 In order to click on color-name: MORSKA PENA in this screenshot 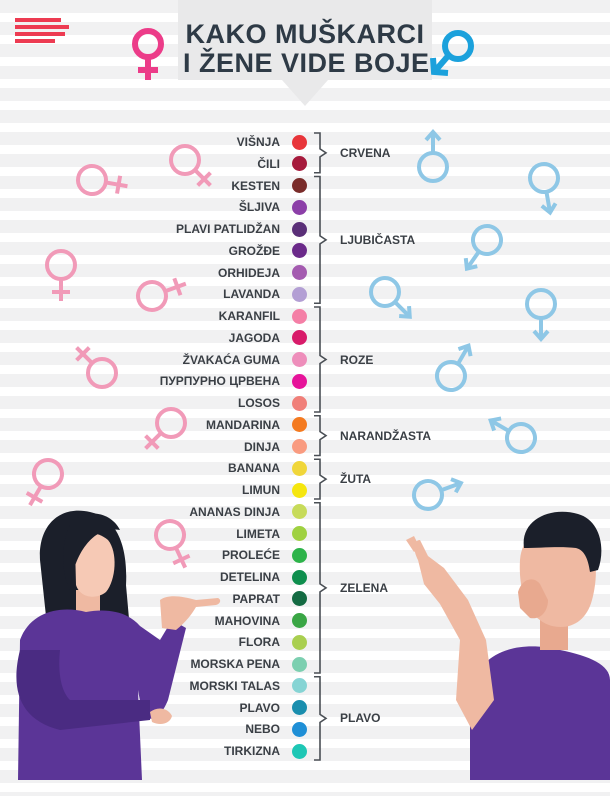, I will do `click(235, 664)`.